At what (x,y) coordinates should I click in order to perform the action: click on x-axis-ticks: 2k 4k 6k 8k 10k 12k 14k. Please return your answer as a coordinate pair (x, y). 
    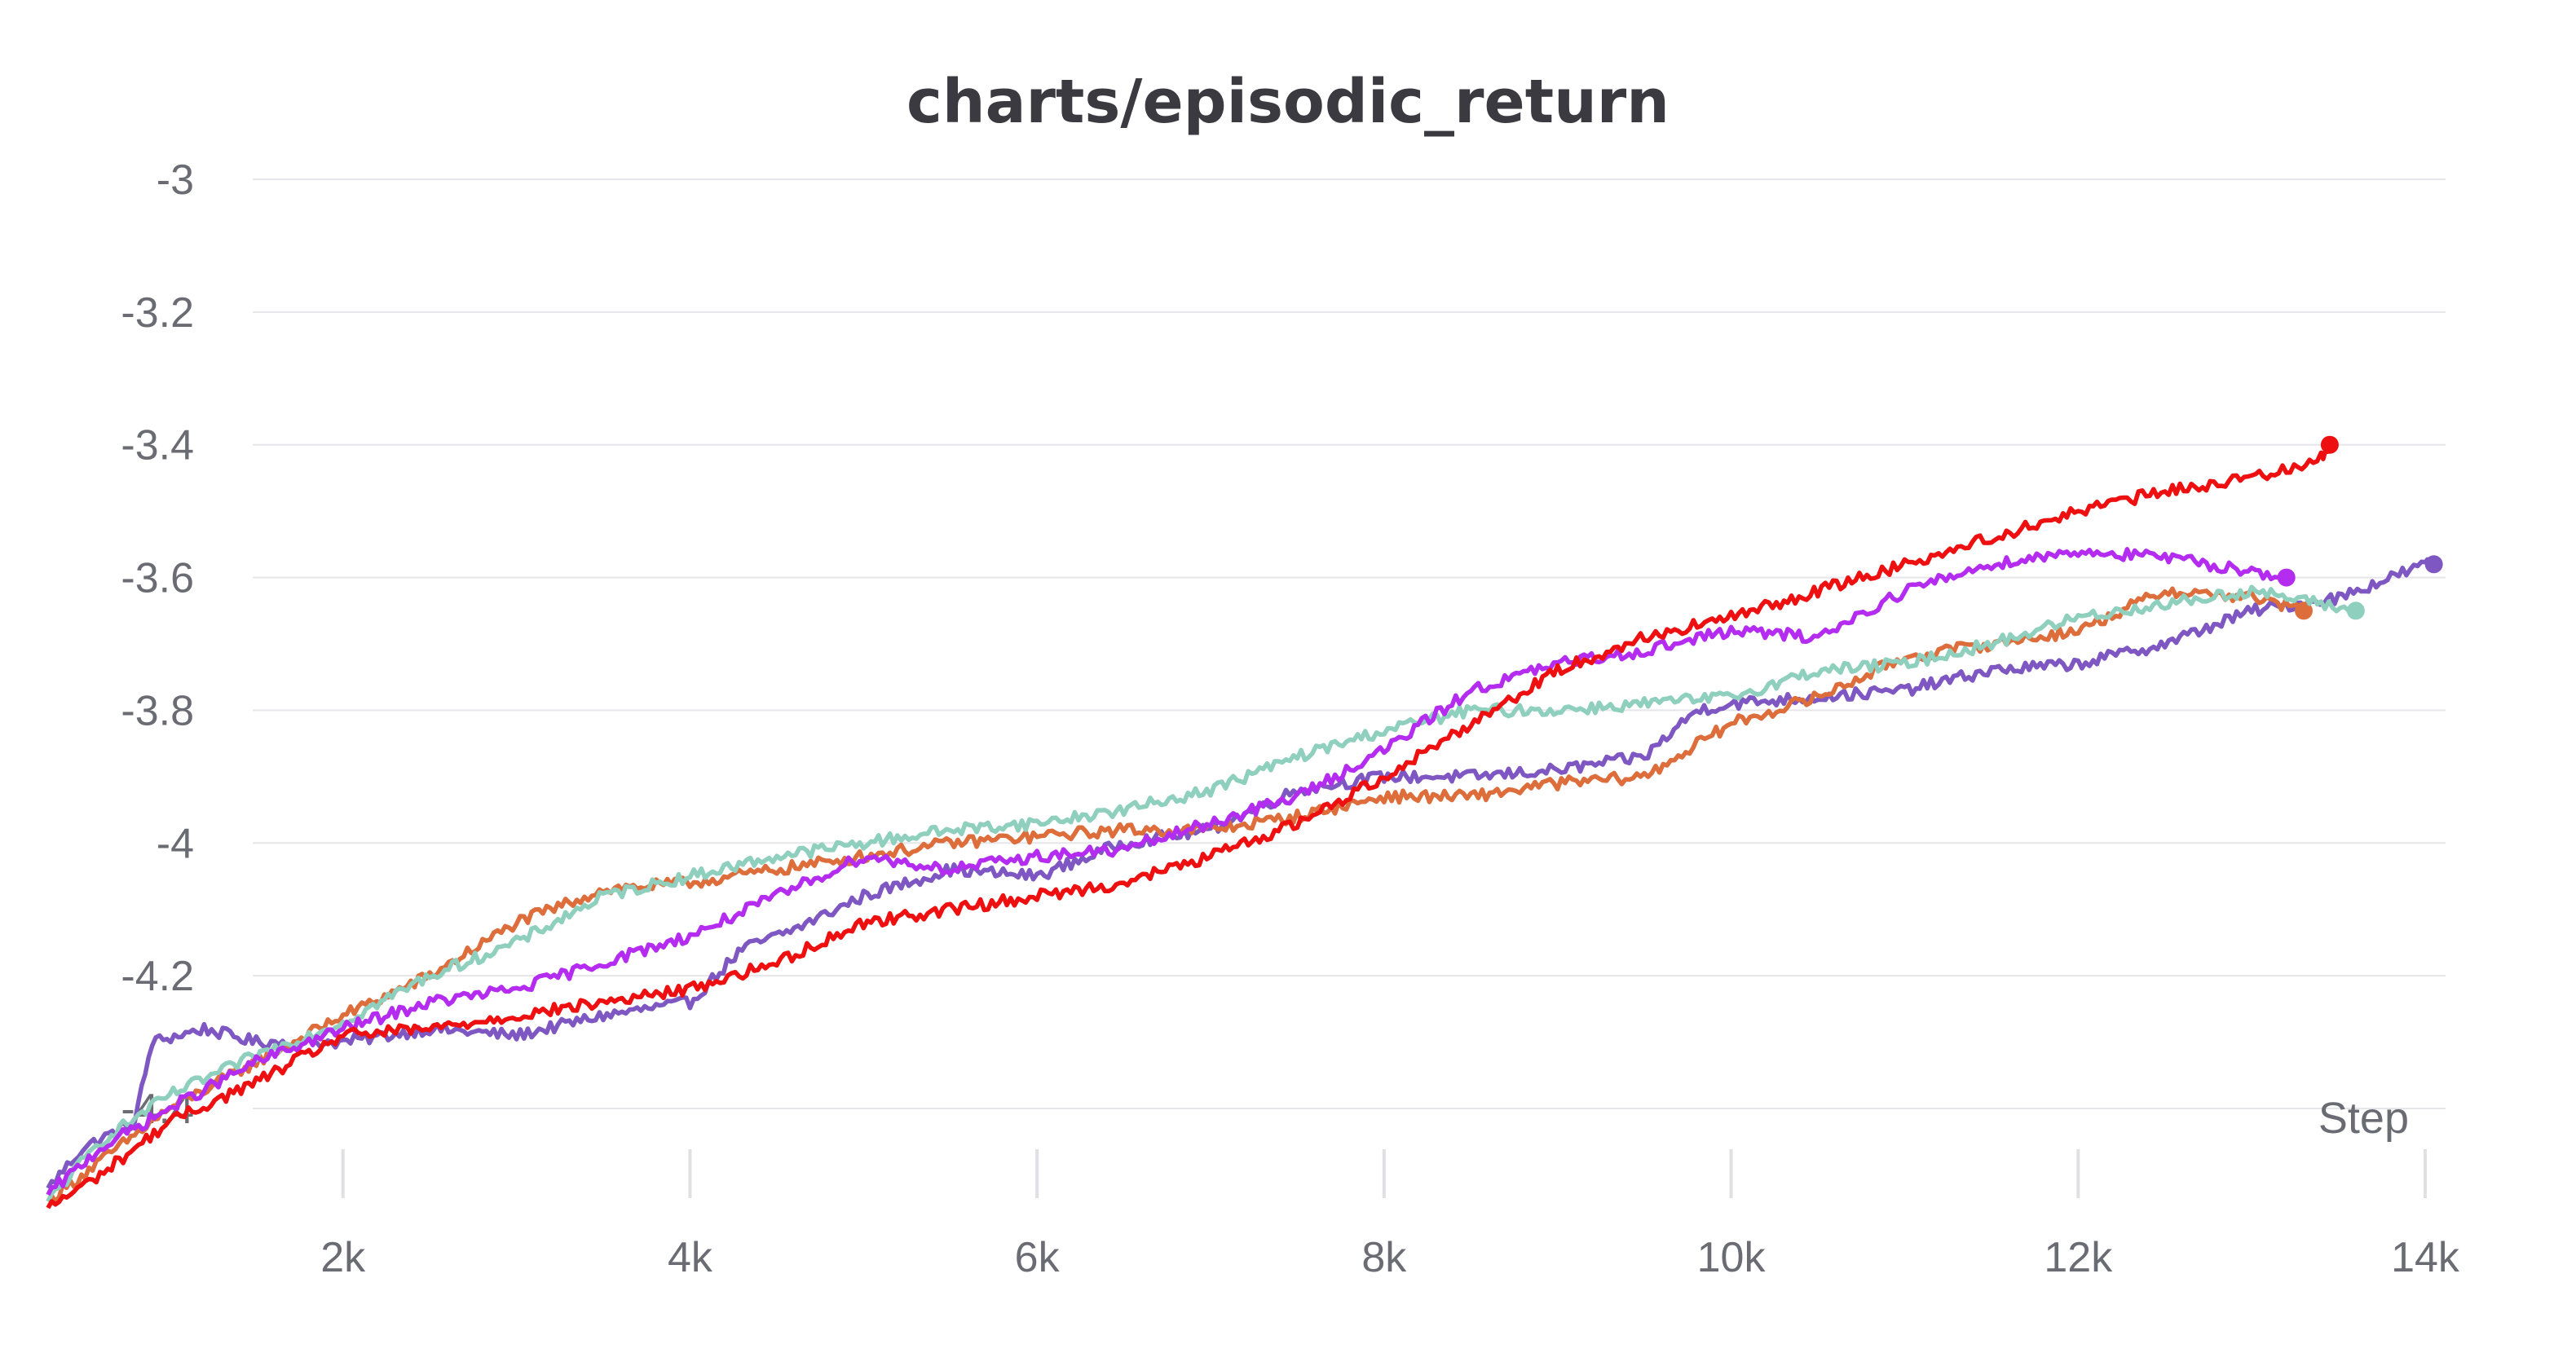
    Looking at the image, I should click on (1390, 1215).